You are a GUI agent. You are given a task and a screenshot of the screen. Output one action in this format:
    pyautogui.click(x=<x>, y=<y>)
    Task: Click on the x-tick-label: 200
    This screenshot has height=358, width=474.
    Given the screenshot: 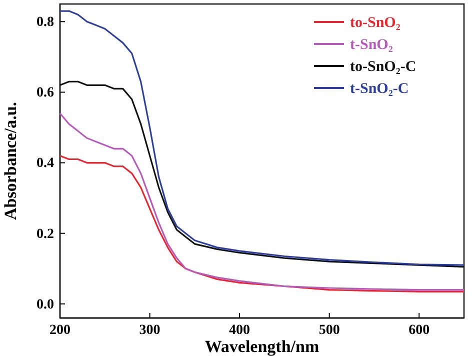 What is the action you would take?
    pyautogui.click(x=60, y=330)
    